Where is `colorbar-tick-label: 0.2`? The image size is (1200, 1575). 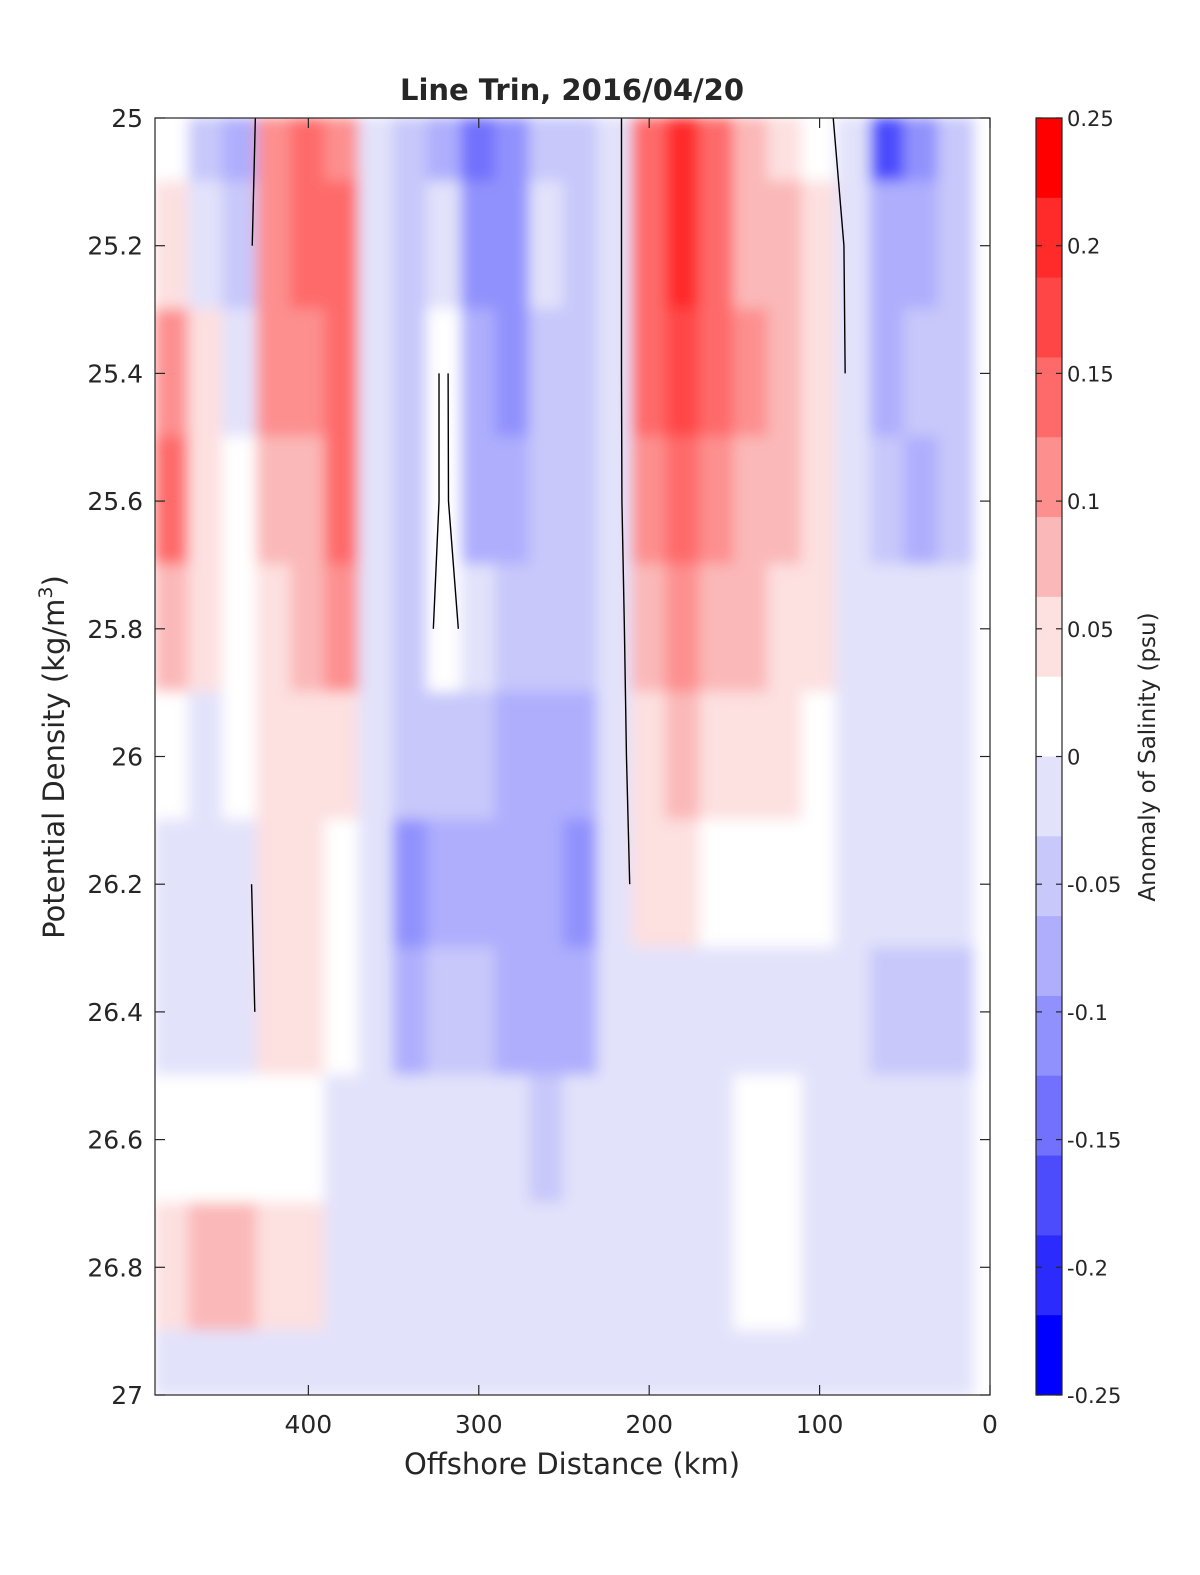
colorbar-tick-label: 0.2 is located at coordinates (1083, 247).